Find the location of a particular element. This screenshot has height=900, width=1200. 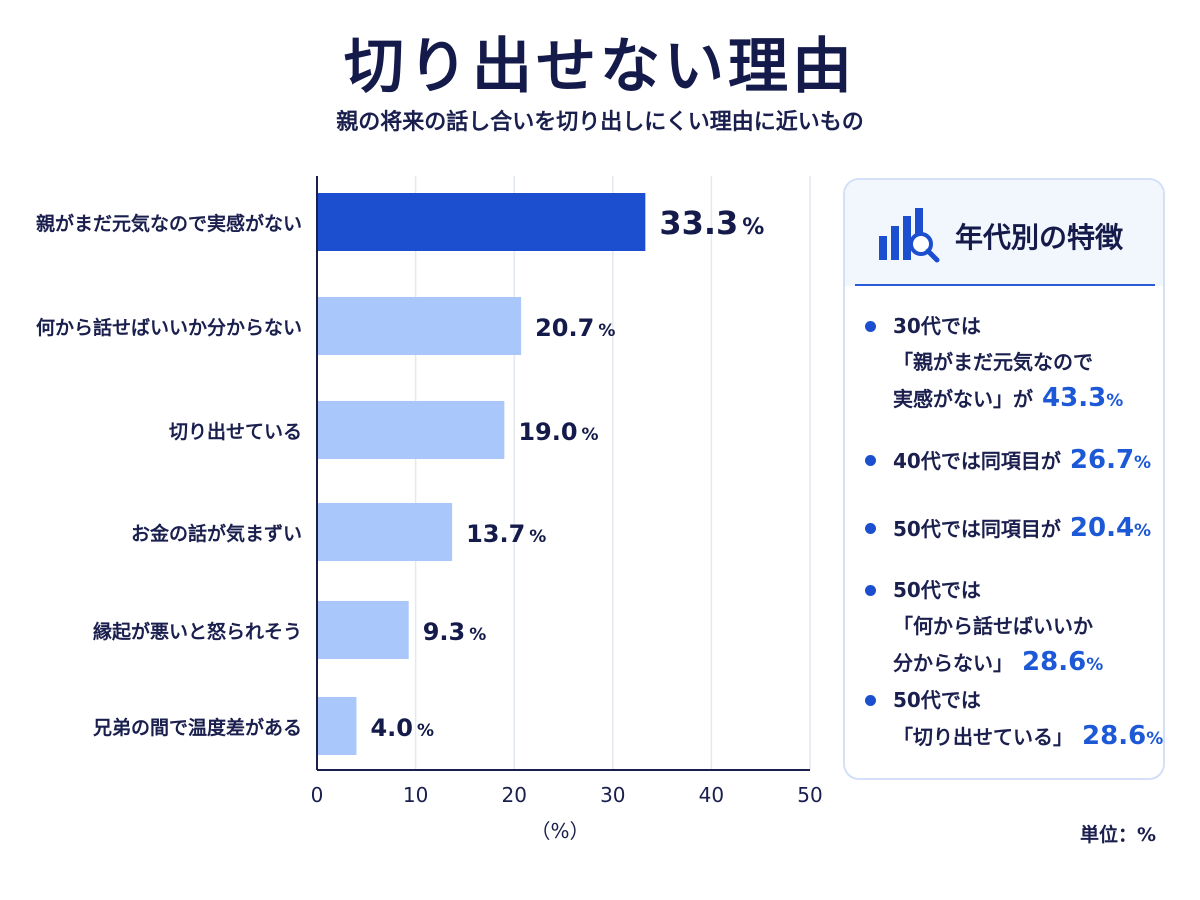

x-tick-label-0: 0 is located at coordinates (317, 795).